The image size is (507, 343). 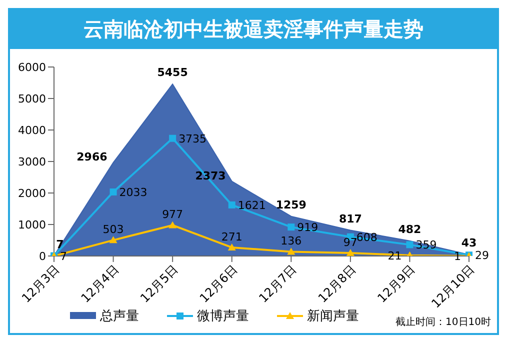 What do you see at coordinates (350, 242) in the screenshot?
I see `data-label: 97` at bounding box center [350, 242].